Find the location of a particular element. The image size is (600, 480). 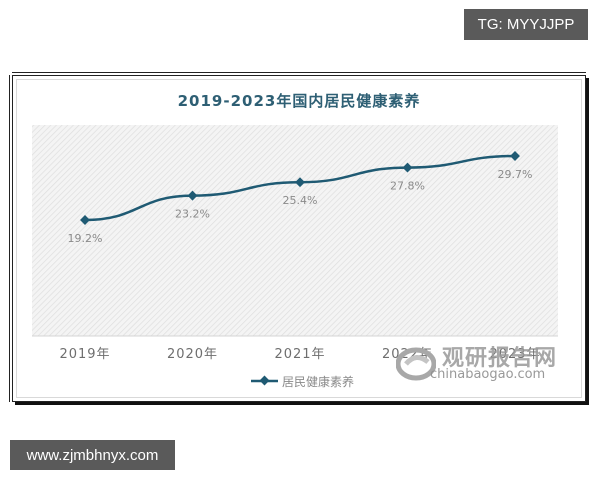

legend: 居民健康素养 is located at coordinates (302, 381).